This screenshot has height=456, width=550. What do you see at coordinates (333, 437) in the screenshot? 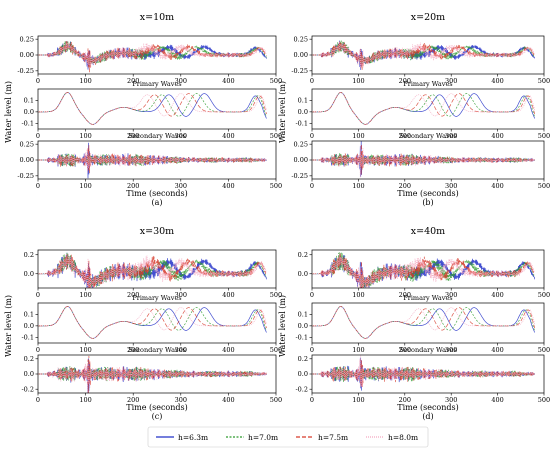
I see `legend-entry: h=7.5m` at bounding box center [333, 437].